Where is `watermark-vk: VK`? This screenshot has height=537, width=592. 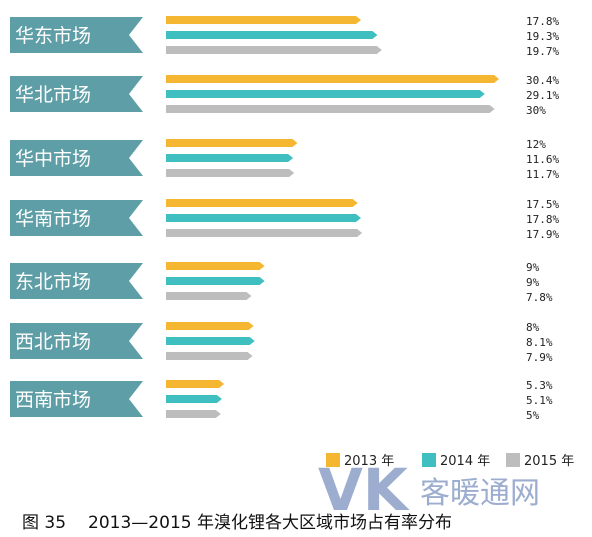 watermark-vk: VK is located at coordinates (364, 490).